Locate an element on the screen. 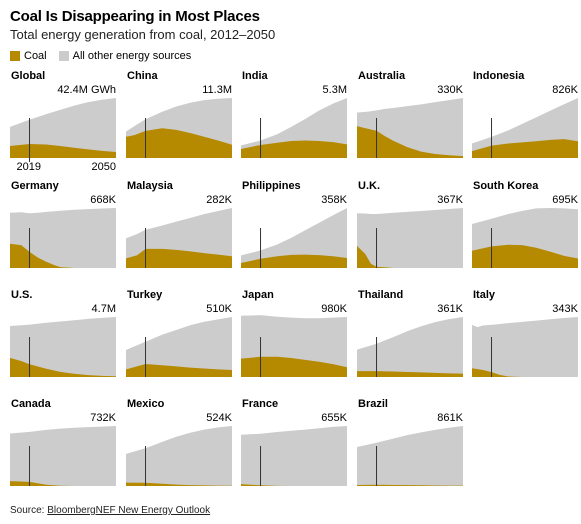 The height and width of the screenshot is (524, 581). panel-max-label: 11.3M is located at coordinates (217, 90).